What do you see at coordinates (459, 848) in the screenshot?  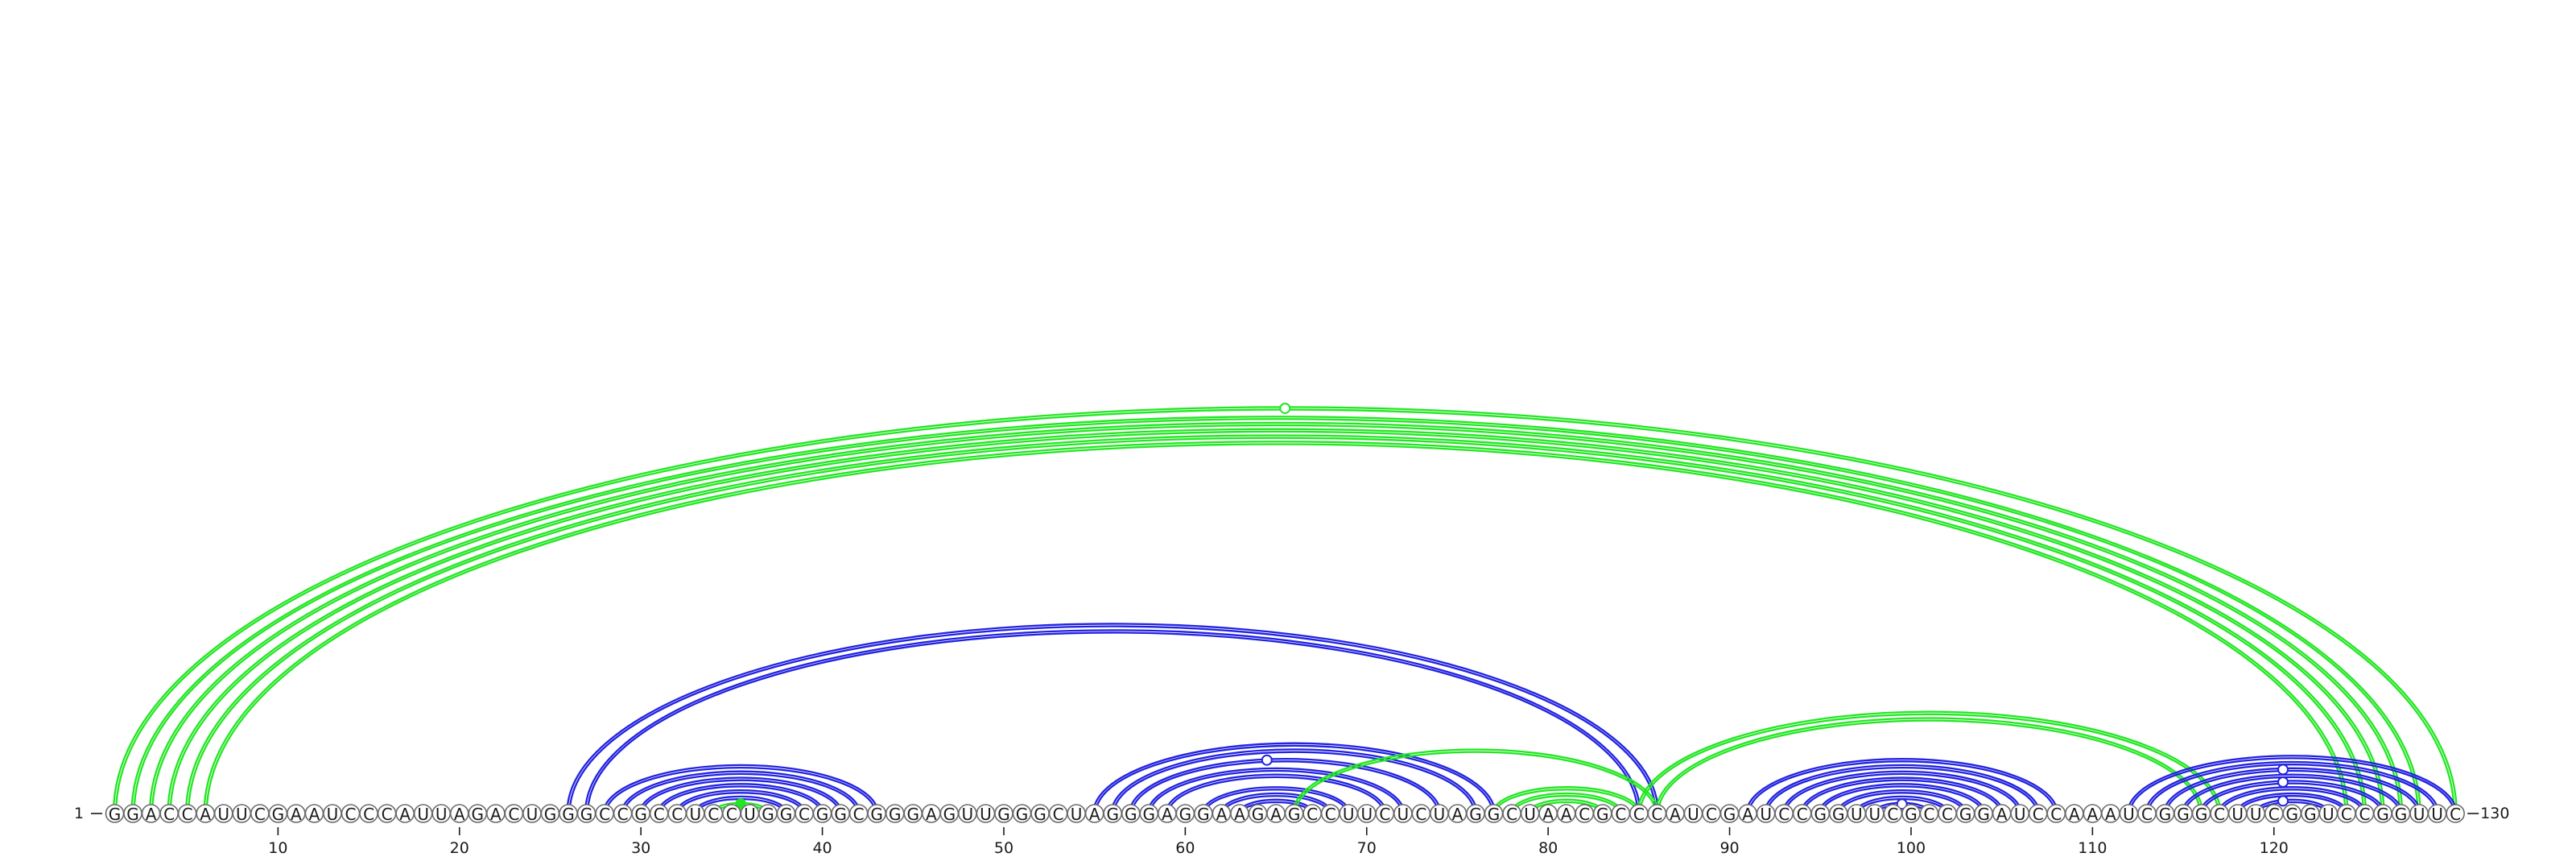 I see `tick-label: 20` at bounding box center [459, 848].